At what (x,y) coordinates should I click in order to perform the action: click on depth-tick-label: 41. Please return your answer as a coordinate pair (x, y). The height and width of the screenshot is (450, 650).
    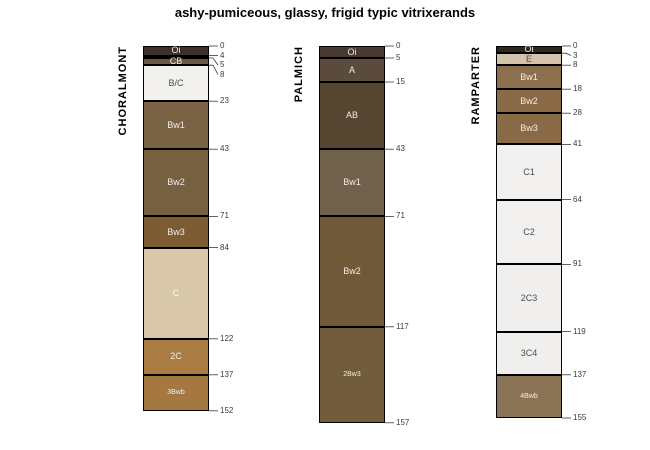
    Looking at the image, I should click on (577, 144).